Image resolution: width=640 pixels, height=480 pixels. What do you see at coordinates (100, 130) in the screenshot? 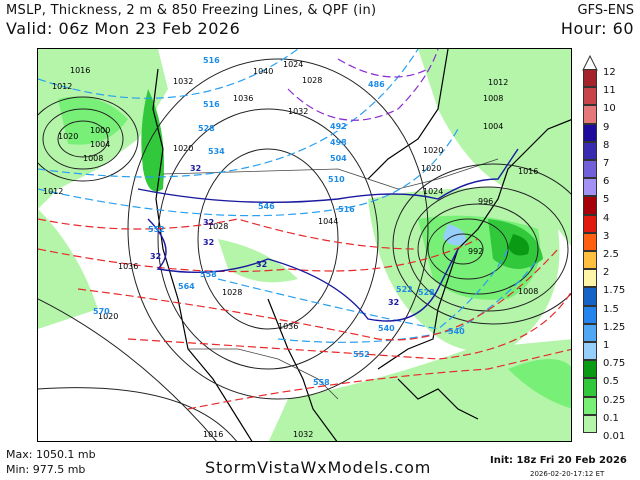
I see `isobar-label: 1000` at bounding box center [100, 130].